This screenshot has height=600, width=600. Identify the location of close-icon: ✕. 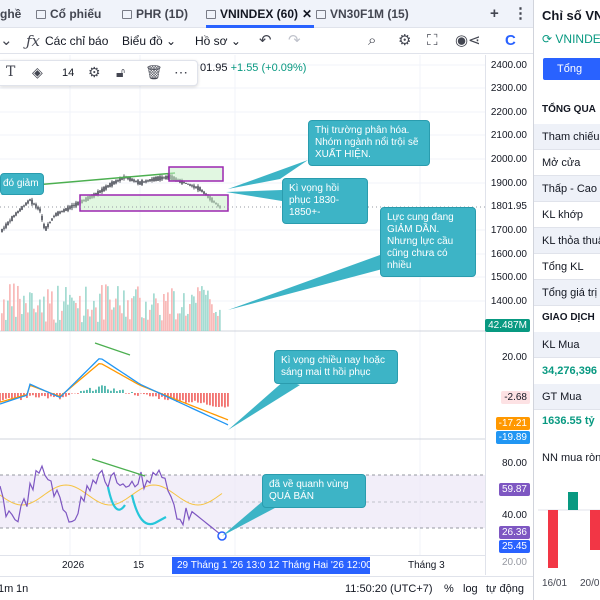
(307, 14).